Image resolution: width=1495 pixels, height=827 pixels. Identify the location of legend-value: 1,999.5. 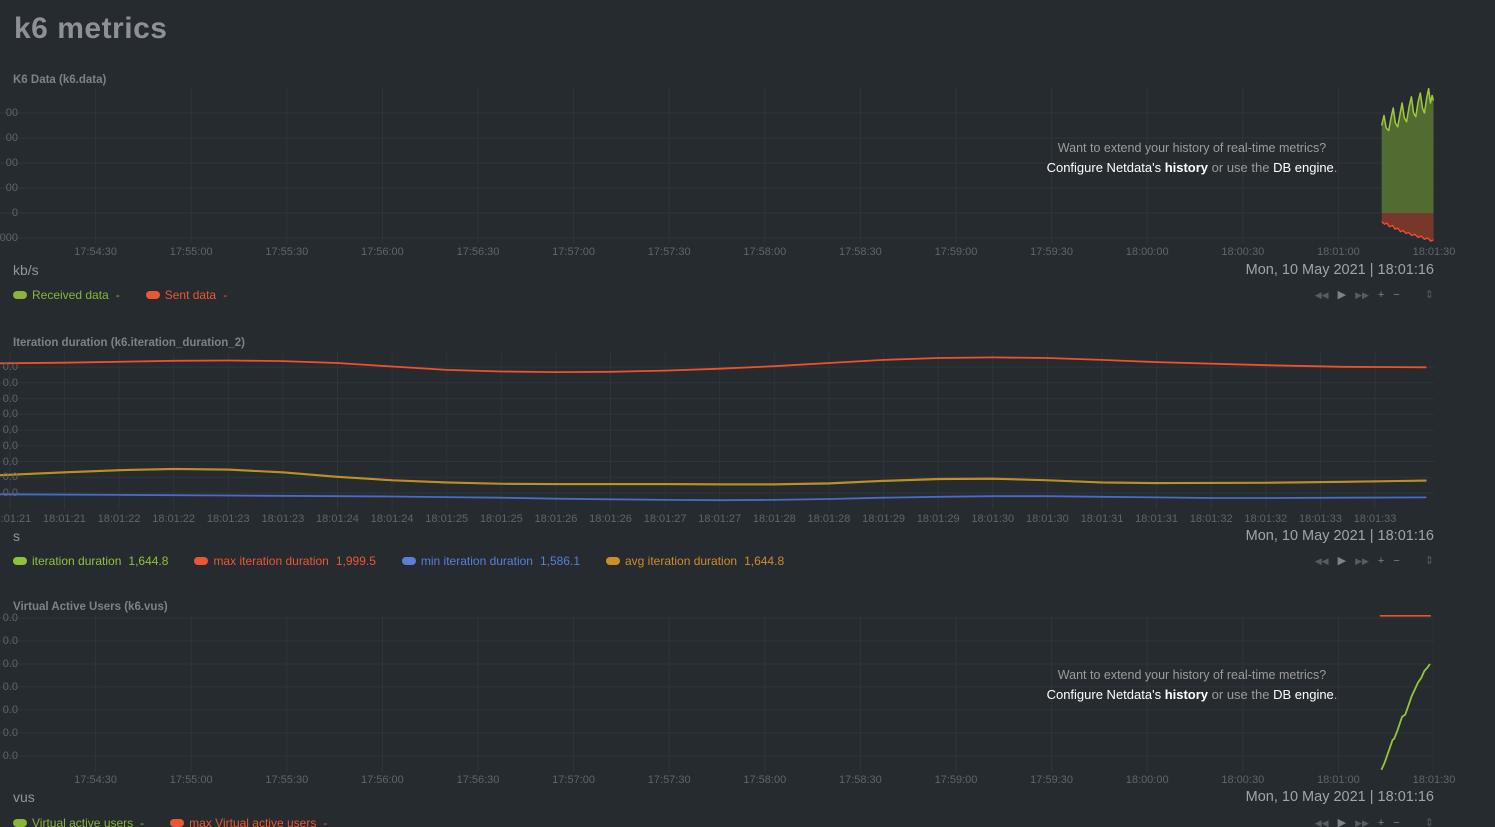
(355, 561).